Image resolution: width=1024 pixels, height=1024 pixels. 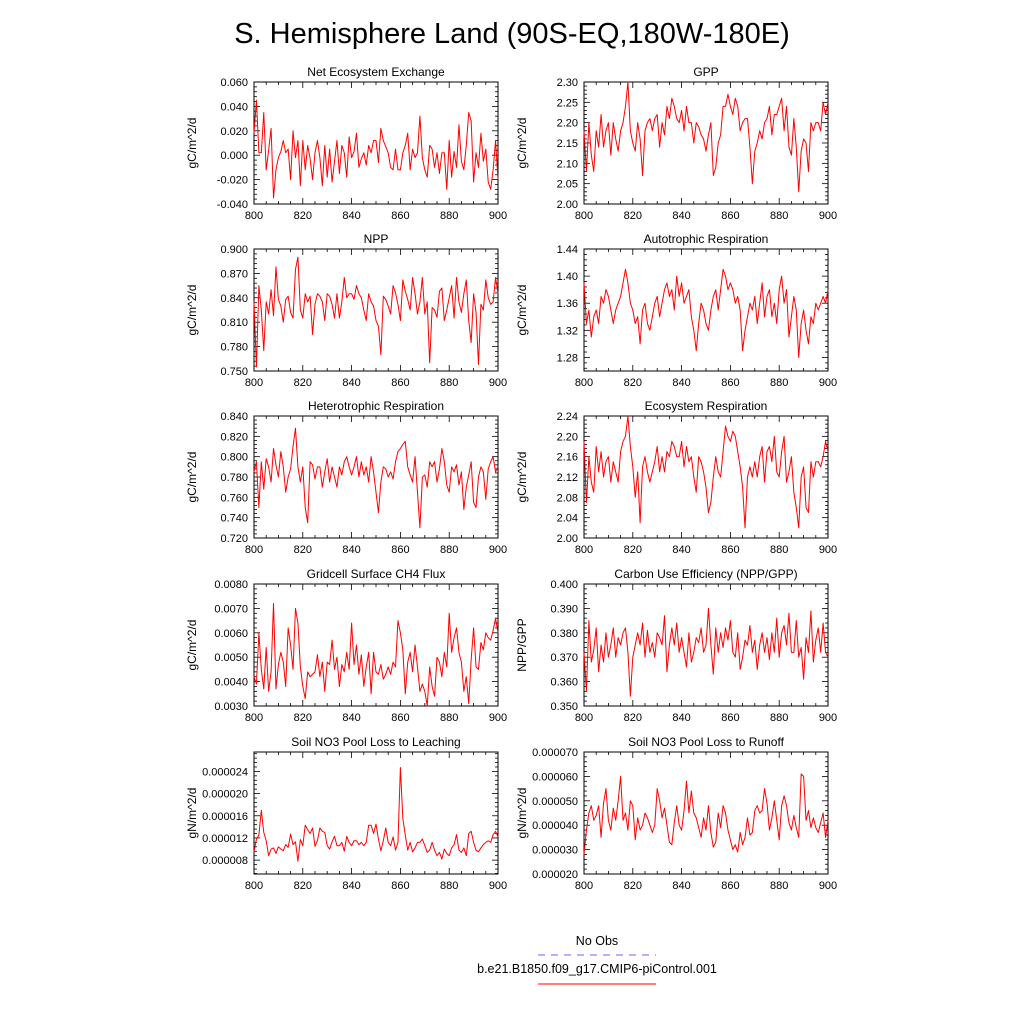 I want to click on panel-title: GPP, so click(x=705, y=72).